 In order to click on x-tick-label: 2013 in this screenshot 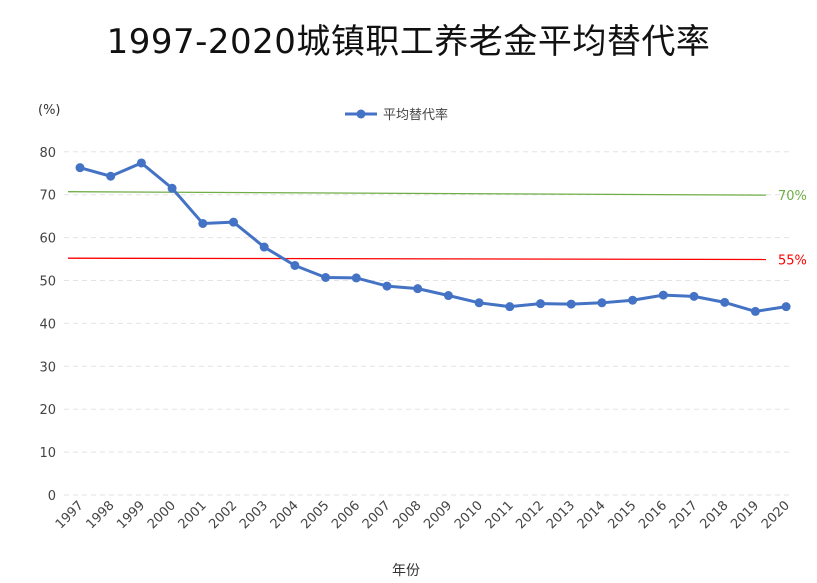, I will do `click(561, 515)`.